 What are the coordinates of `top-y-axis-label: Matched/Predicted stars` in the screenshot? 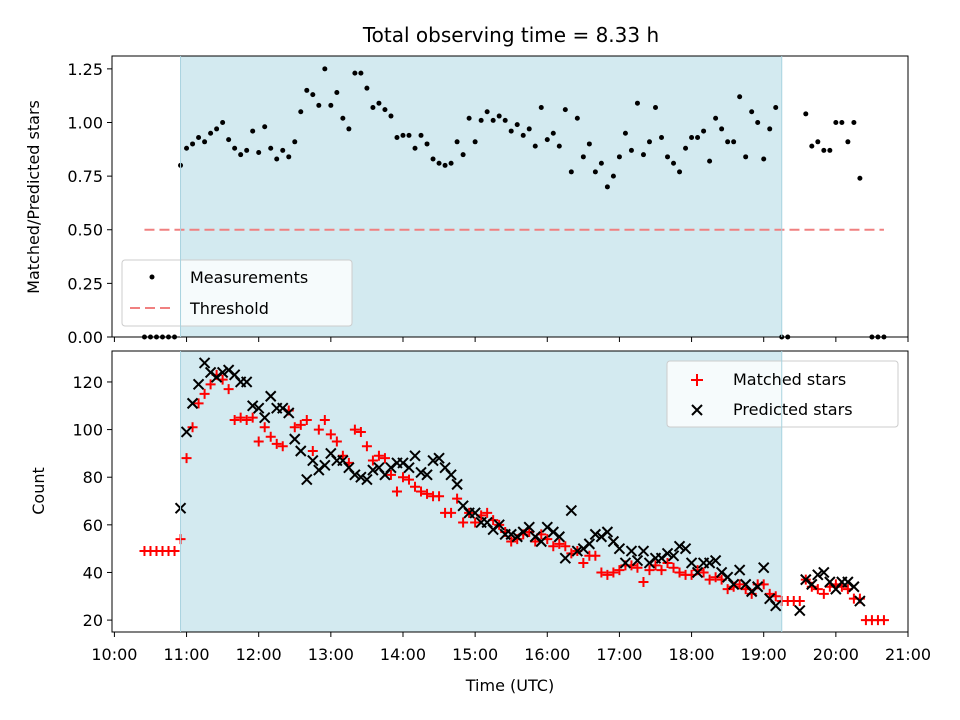 It's located at (33, 197).